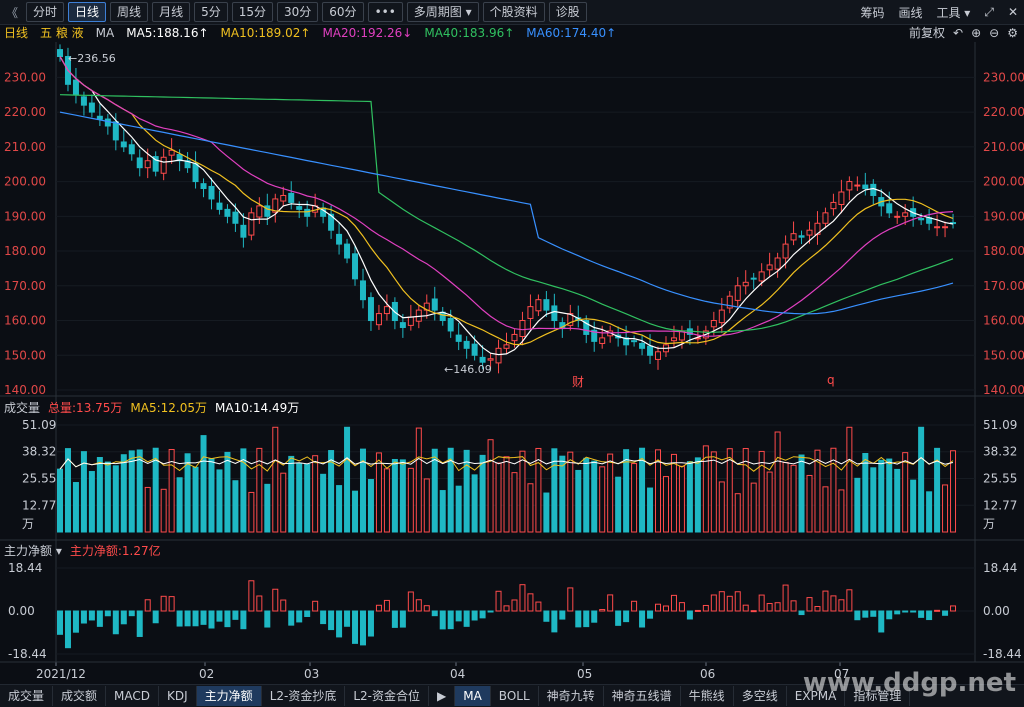  Describe the element at coordinates (229, 696) in the screenshot. I see `indicator-tab-4: 主力净额` at that location.